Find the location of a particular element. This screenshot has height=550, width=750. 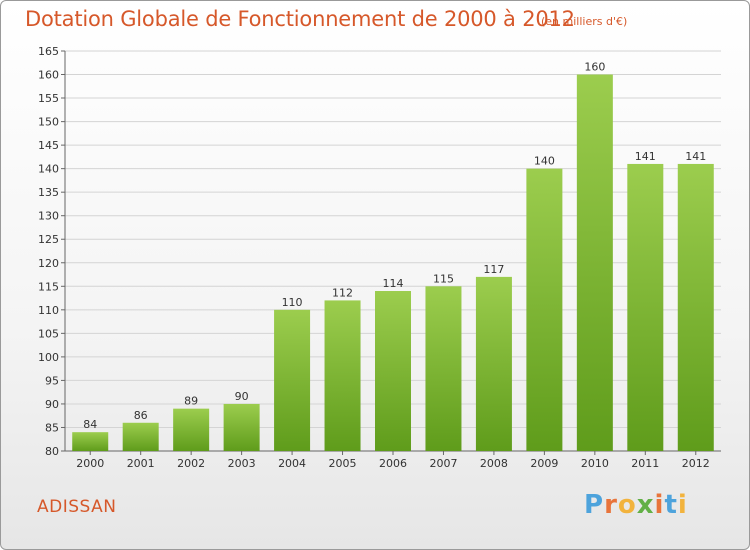

data-label: 117 is located at coordinates (493, 269).